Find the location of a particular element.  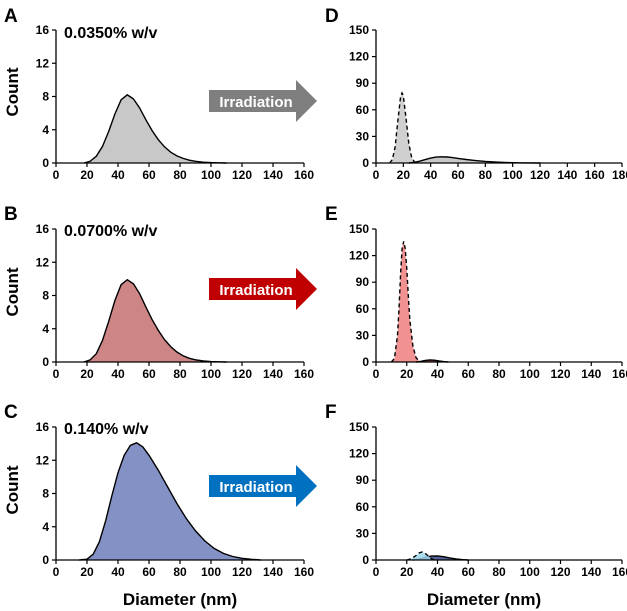

y-axis-label-c: Count is located at coordinates (12, 489).